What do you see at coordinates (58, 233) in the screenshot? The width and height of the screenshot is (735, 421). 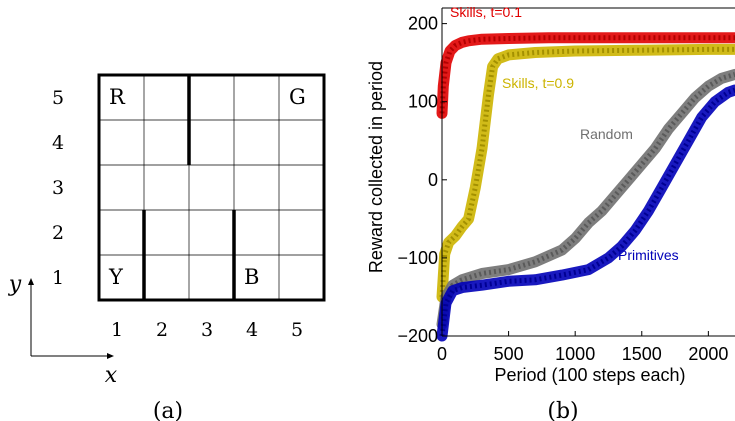 I see `grid-row-label: 2` at bounding box center [58, 233].